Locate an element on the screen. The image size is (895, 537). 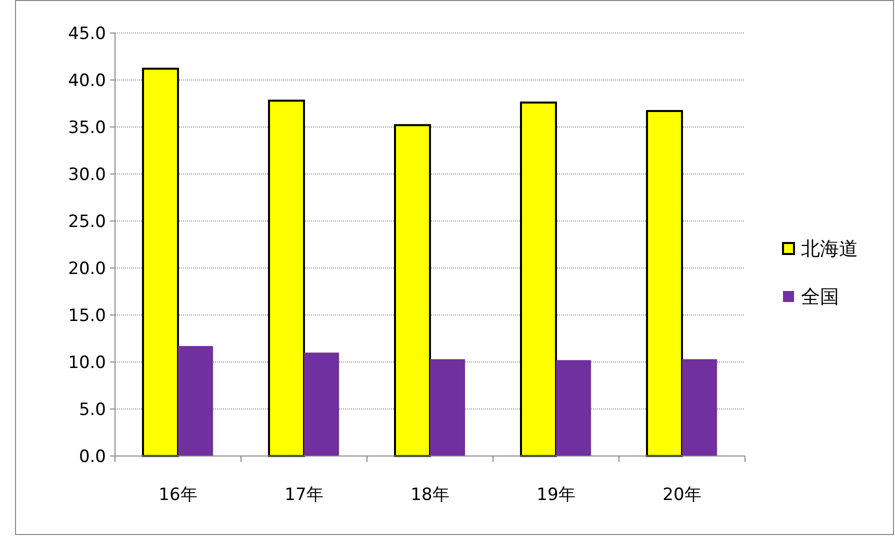
y-tick-label: 45.0 is located at coordinates (87, 34).